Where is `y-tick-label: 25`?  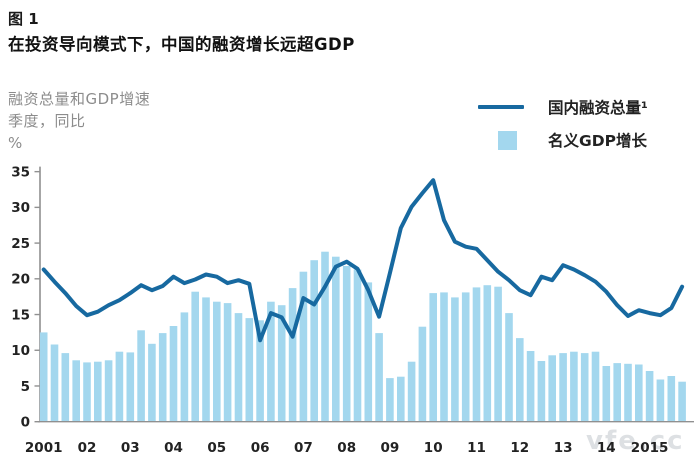
y-tick-label: 25 is located at coordinates (20, 244).